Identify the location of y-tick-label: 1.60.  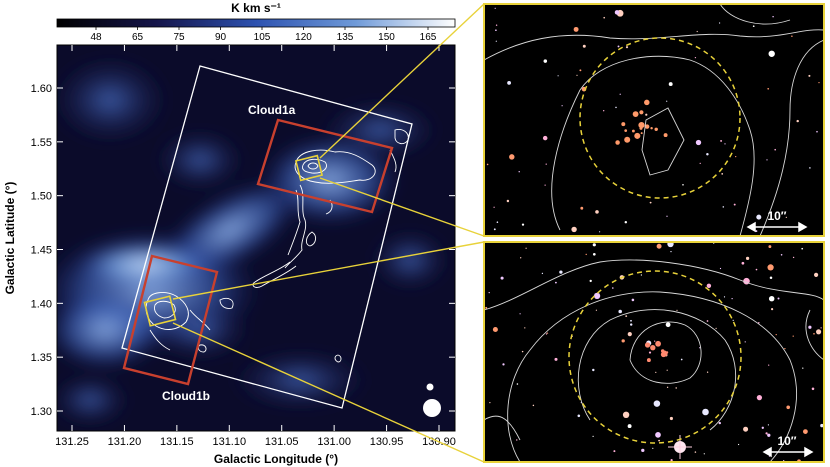
(41, 89).